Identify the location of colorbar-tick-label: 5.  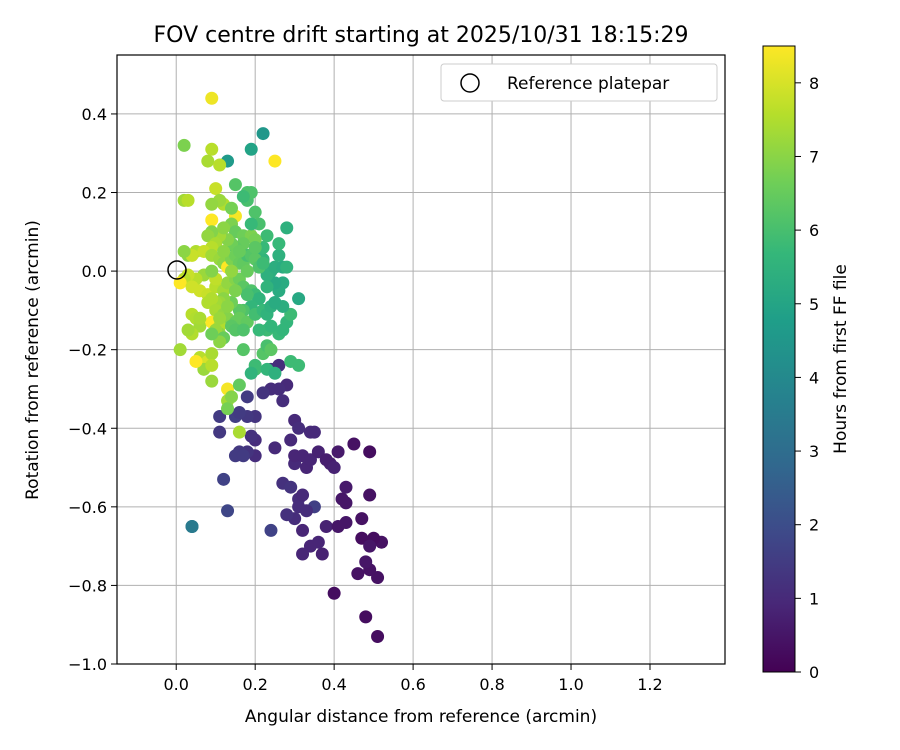
(814, 304).